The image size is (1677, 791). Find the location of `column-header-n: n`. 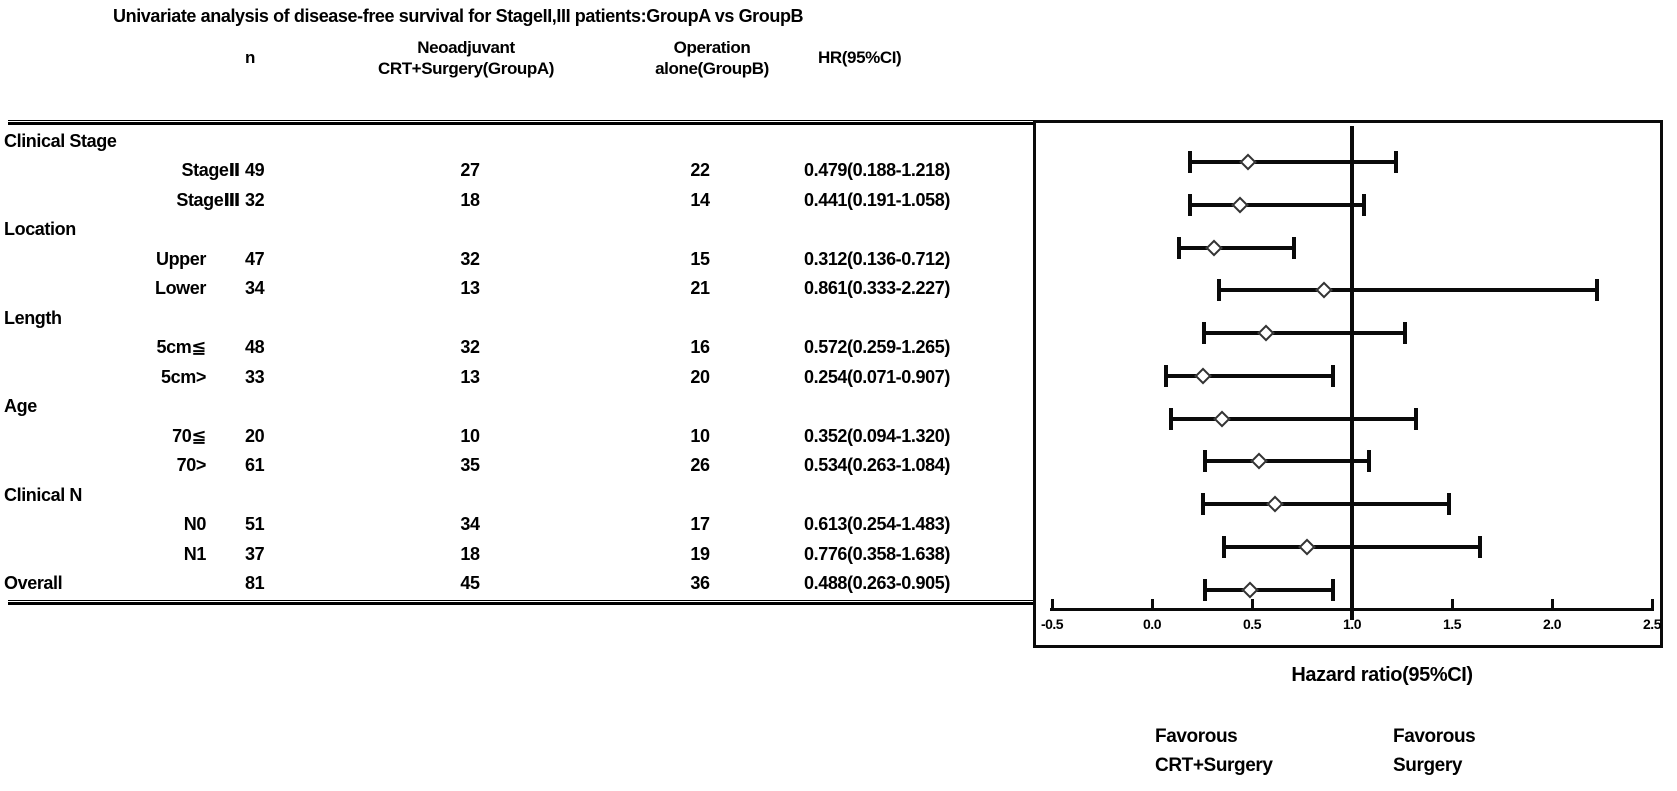

column-header-n: n is located at coordinates (250, 57).